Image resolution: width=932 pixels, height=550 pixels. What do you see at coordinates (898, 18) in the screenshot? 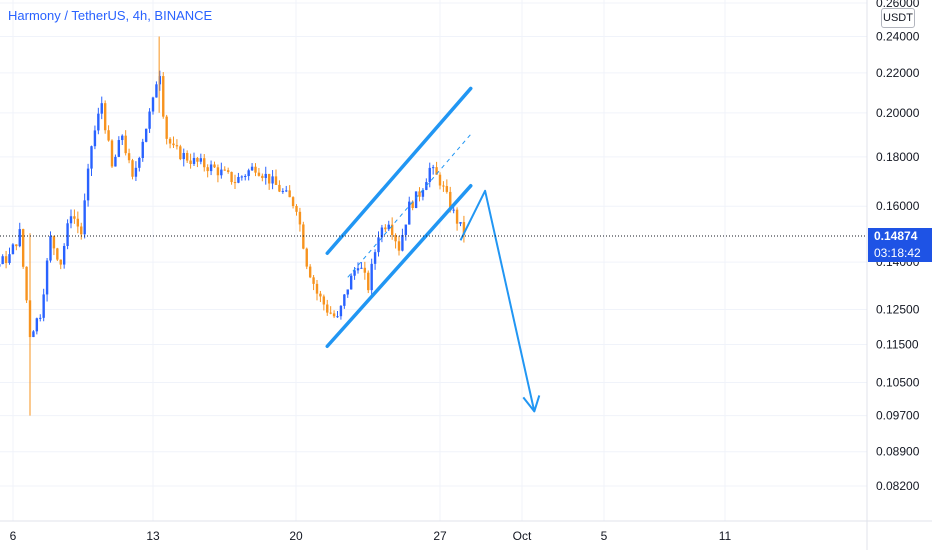
I see `currency-unit-badge: USDT` at bounding box center [898, 18].